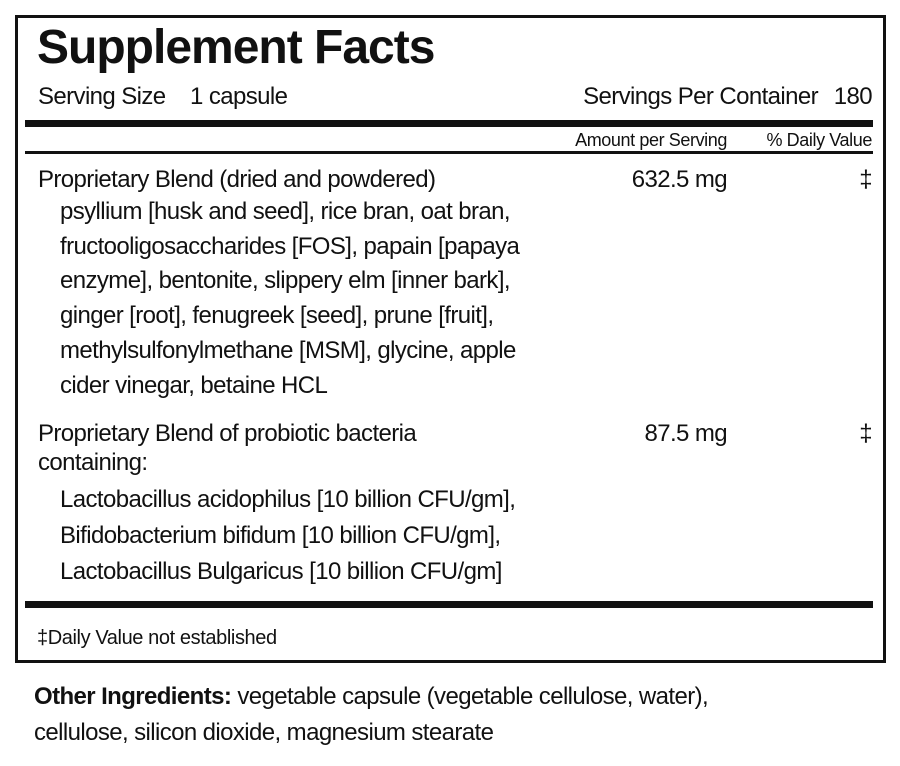 This screenshot has width=900, height=766. I want to click on servings-value: 180, so click(853, 96).